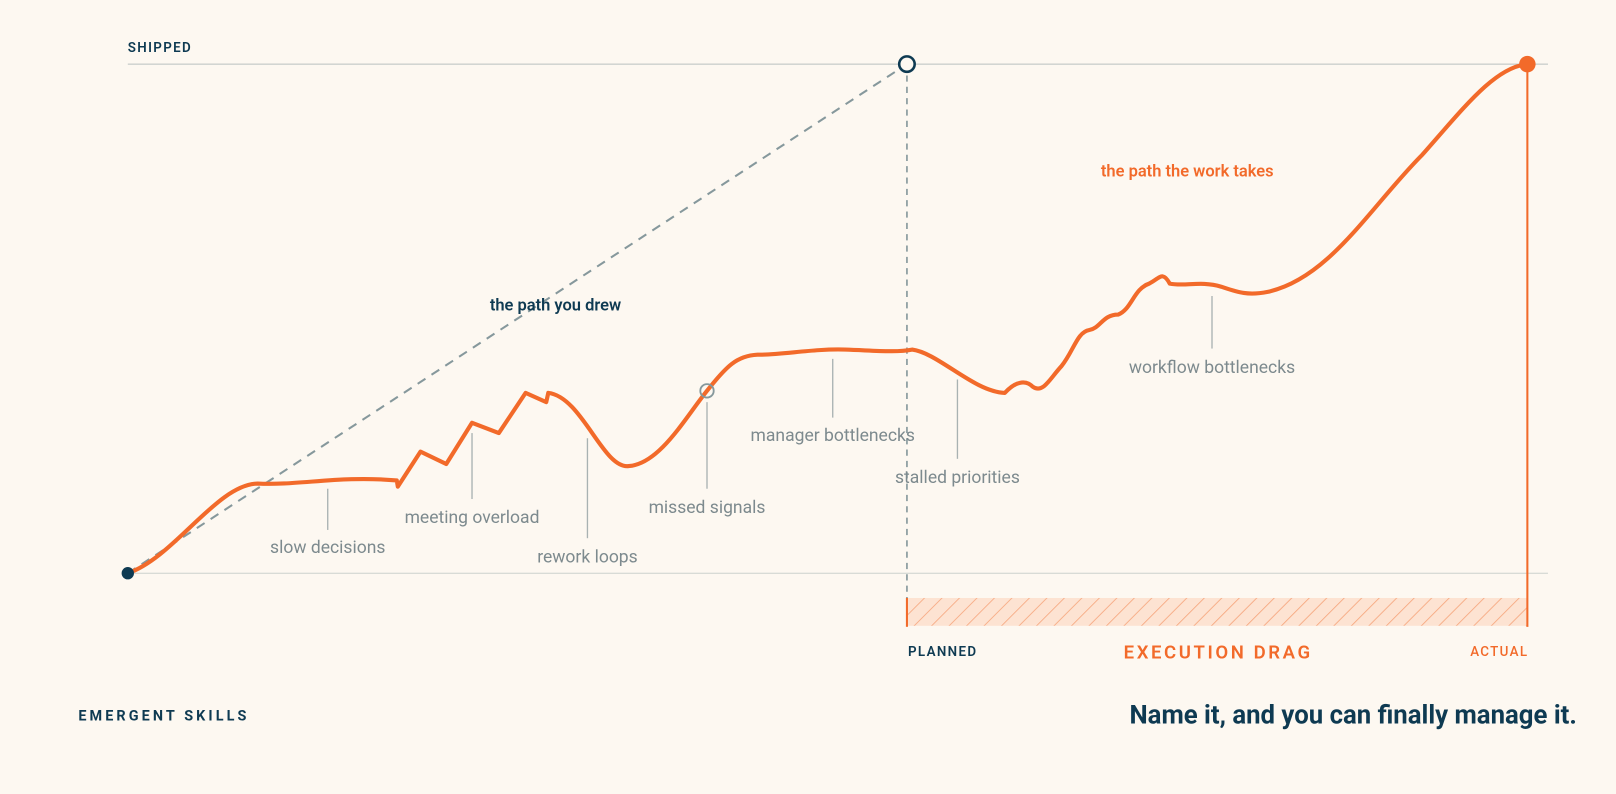 This screenshot has height=794, width=1616. I want to click on top-label: SHIPPED, so click(160, 48).